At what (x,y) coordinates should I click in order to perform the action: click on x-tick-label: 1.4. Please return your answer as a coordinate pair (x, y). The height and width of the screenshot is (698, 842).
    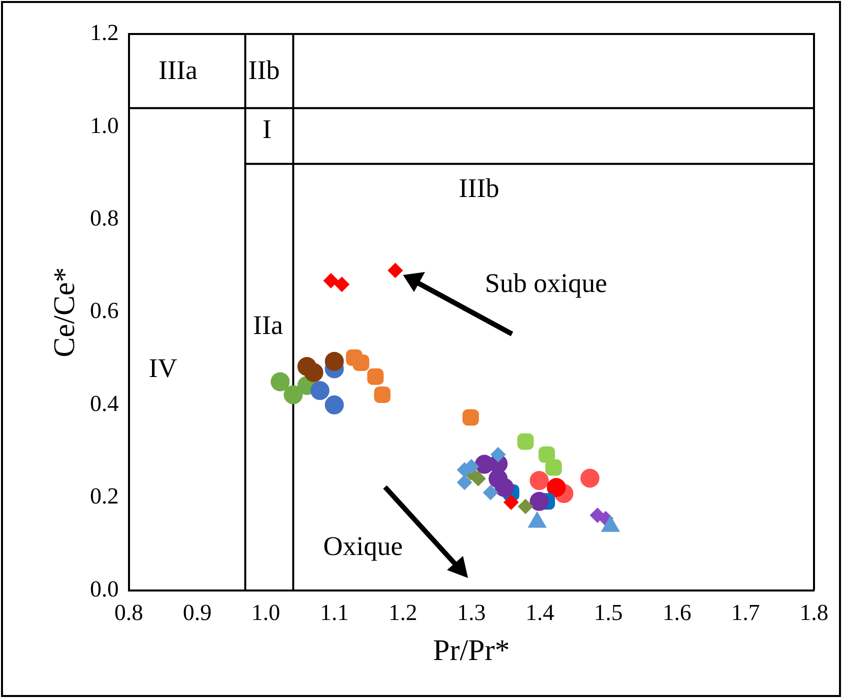
    Looking at the image, I should click on (540, 613).